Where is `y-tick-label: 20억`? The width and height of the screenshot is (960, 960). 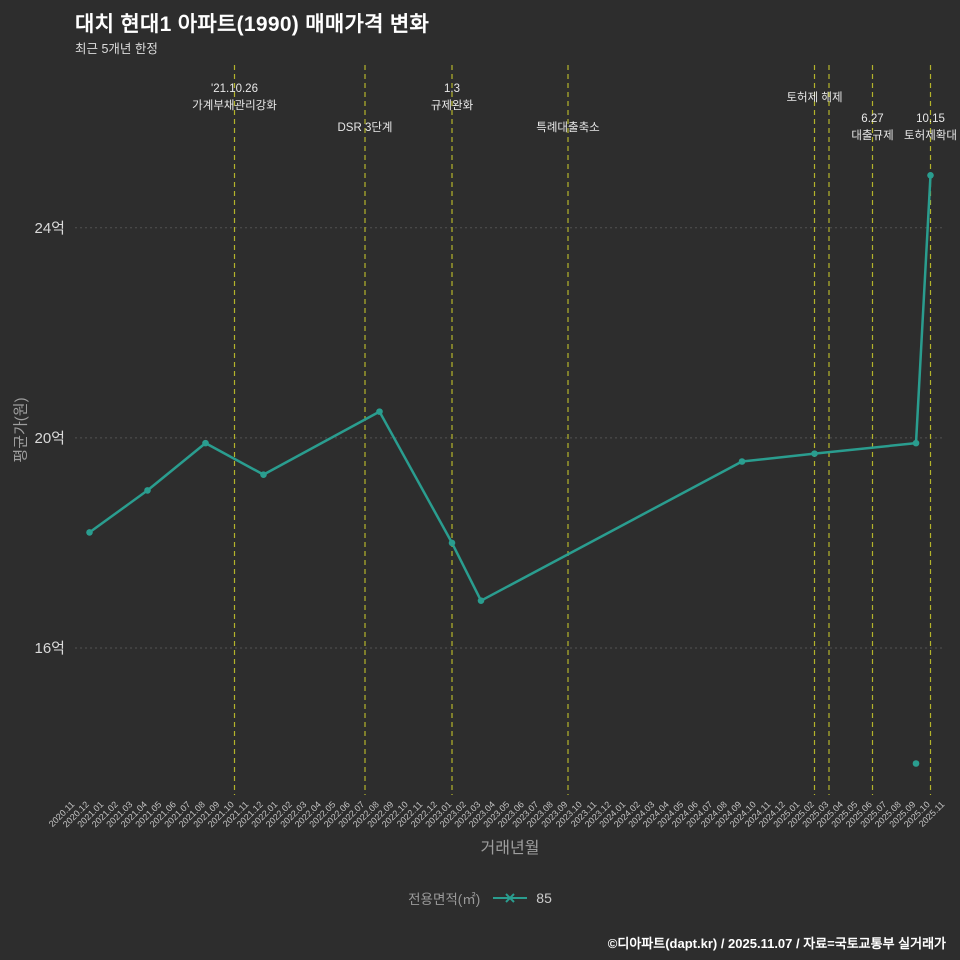
y-tick-label: 20억 is located at coordinates (50, 438).